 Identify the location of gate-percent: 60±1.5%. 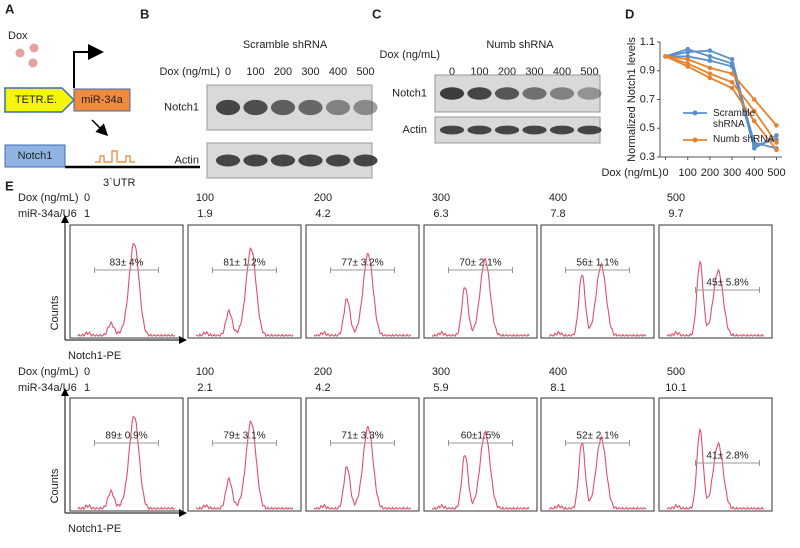
(481, 436).